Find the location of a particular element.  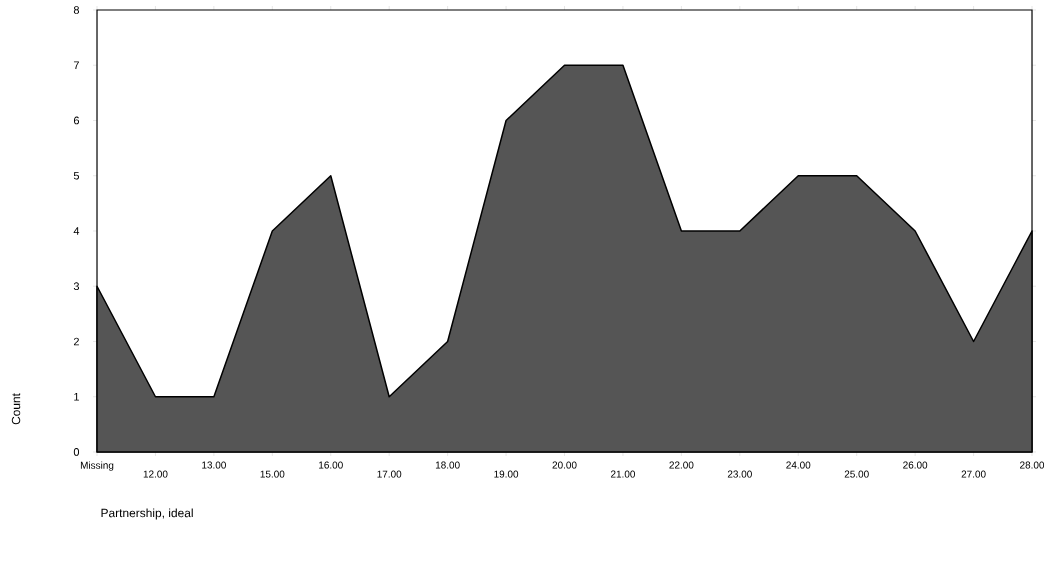

x-tick-label: 25.00 is located at coordinates (856, 474).